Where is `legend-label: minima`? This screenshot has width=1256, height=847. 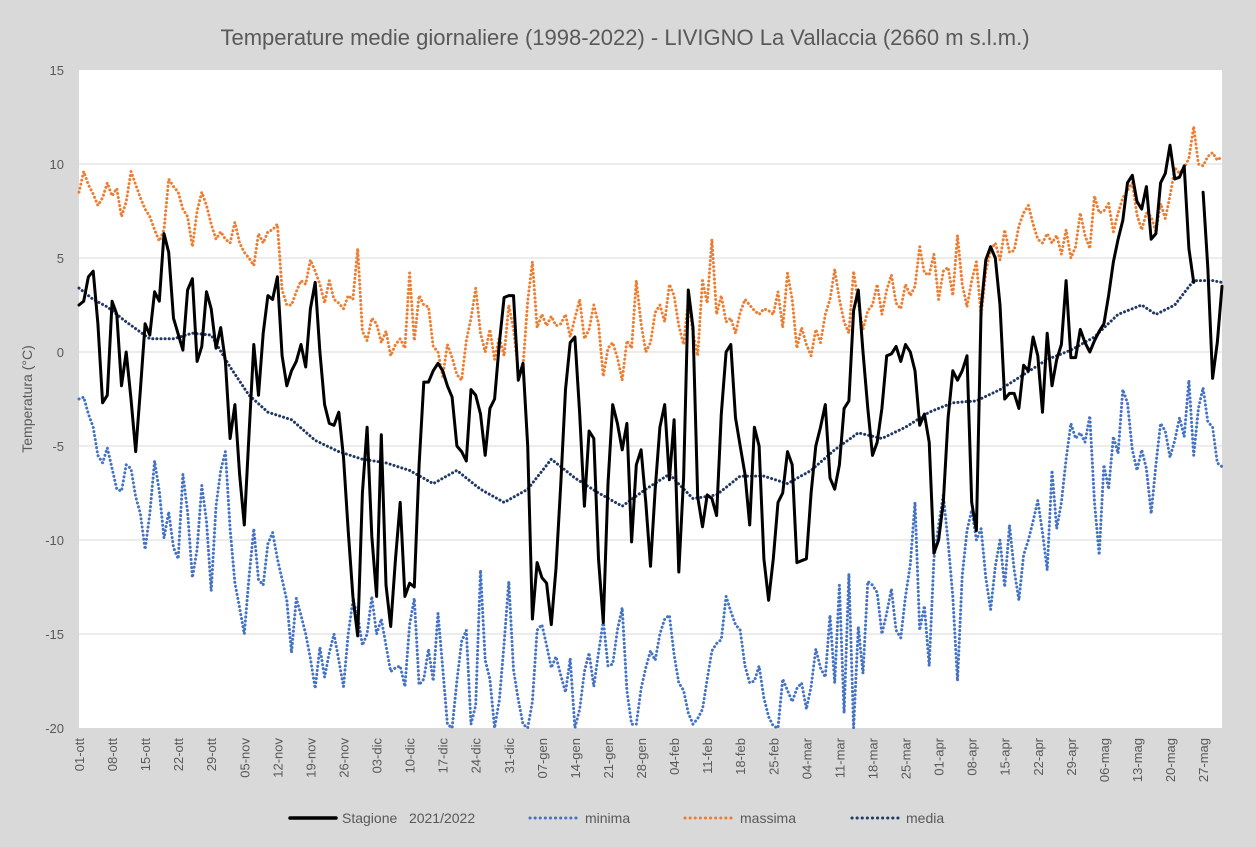
legend-label: minima is located at coordinates (607, 818).